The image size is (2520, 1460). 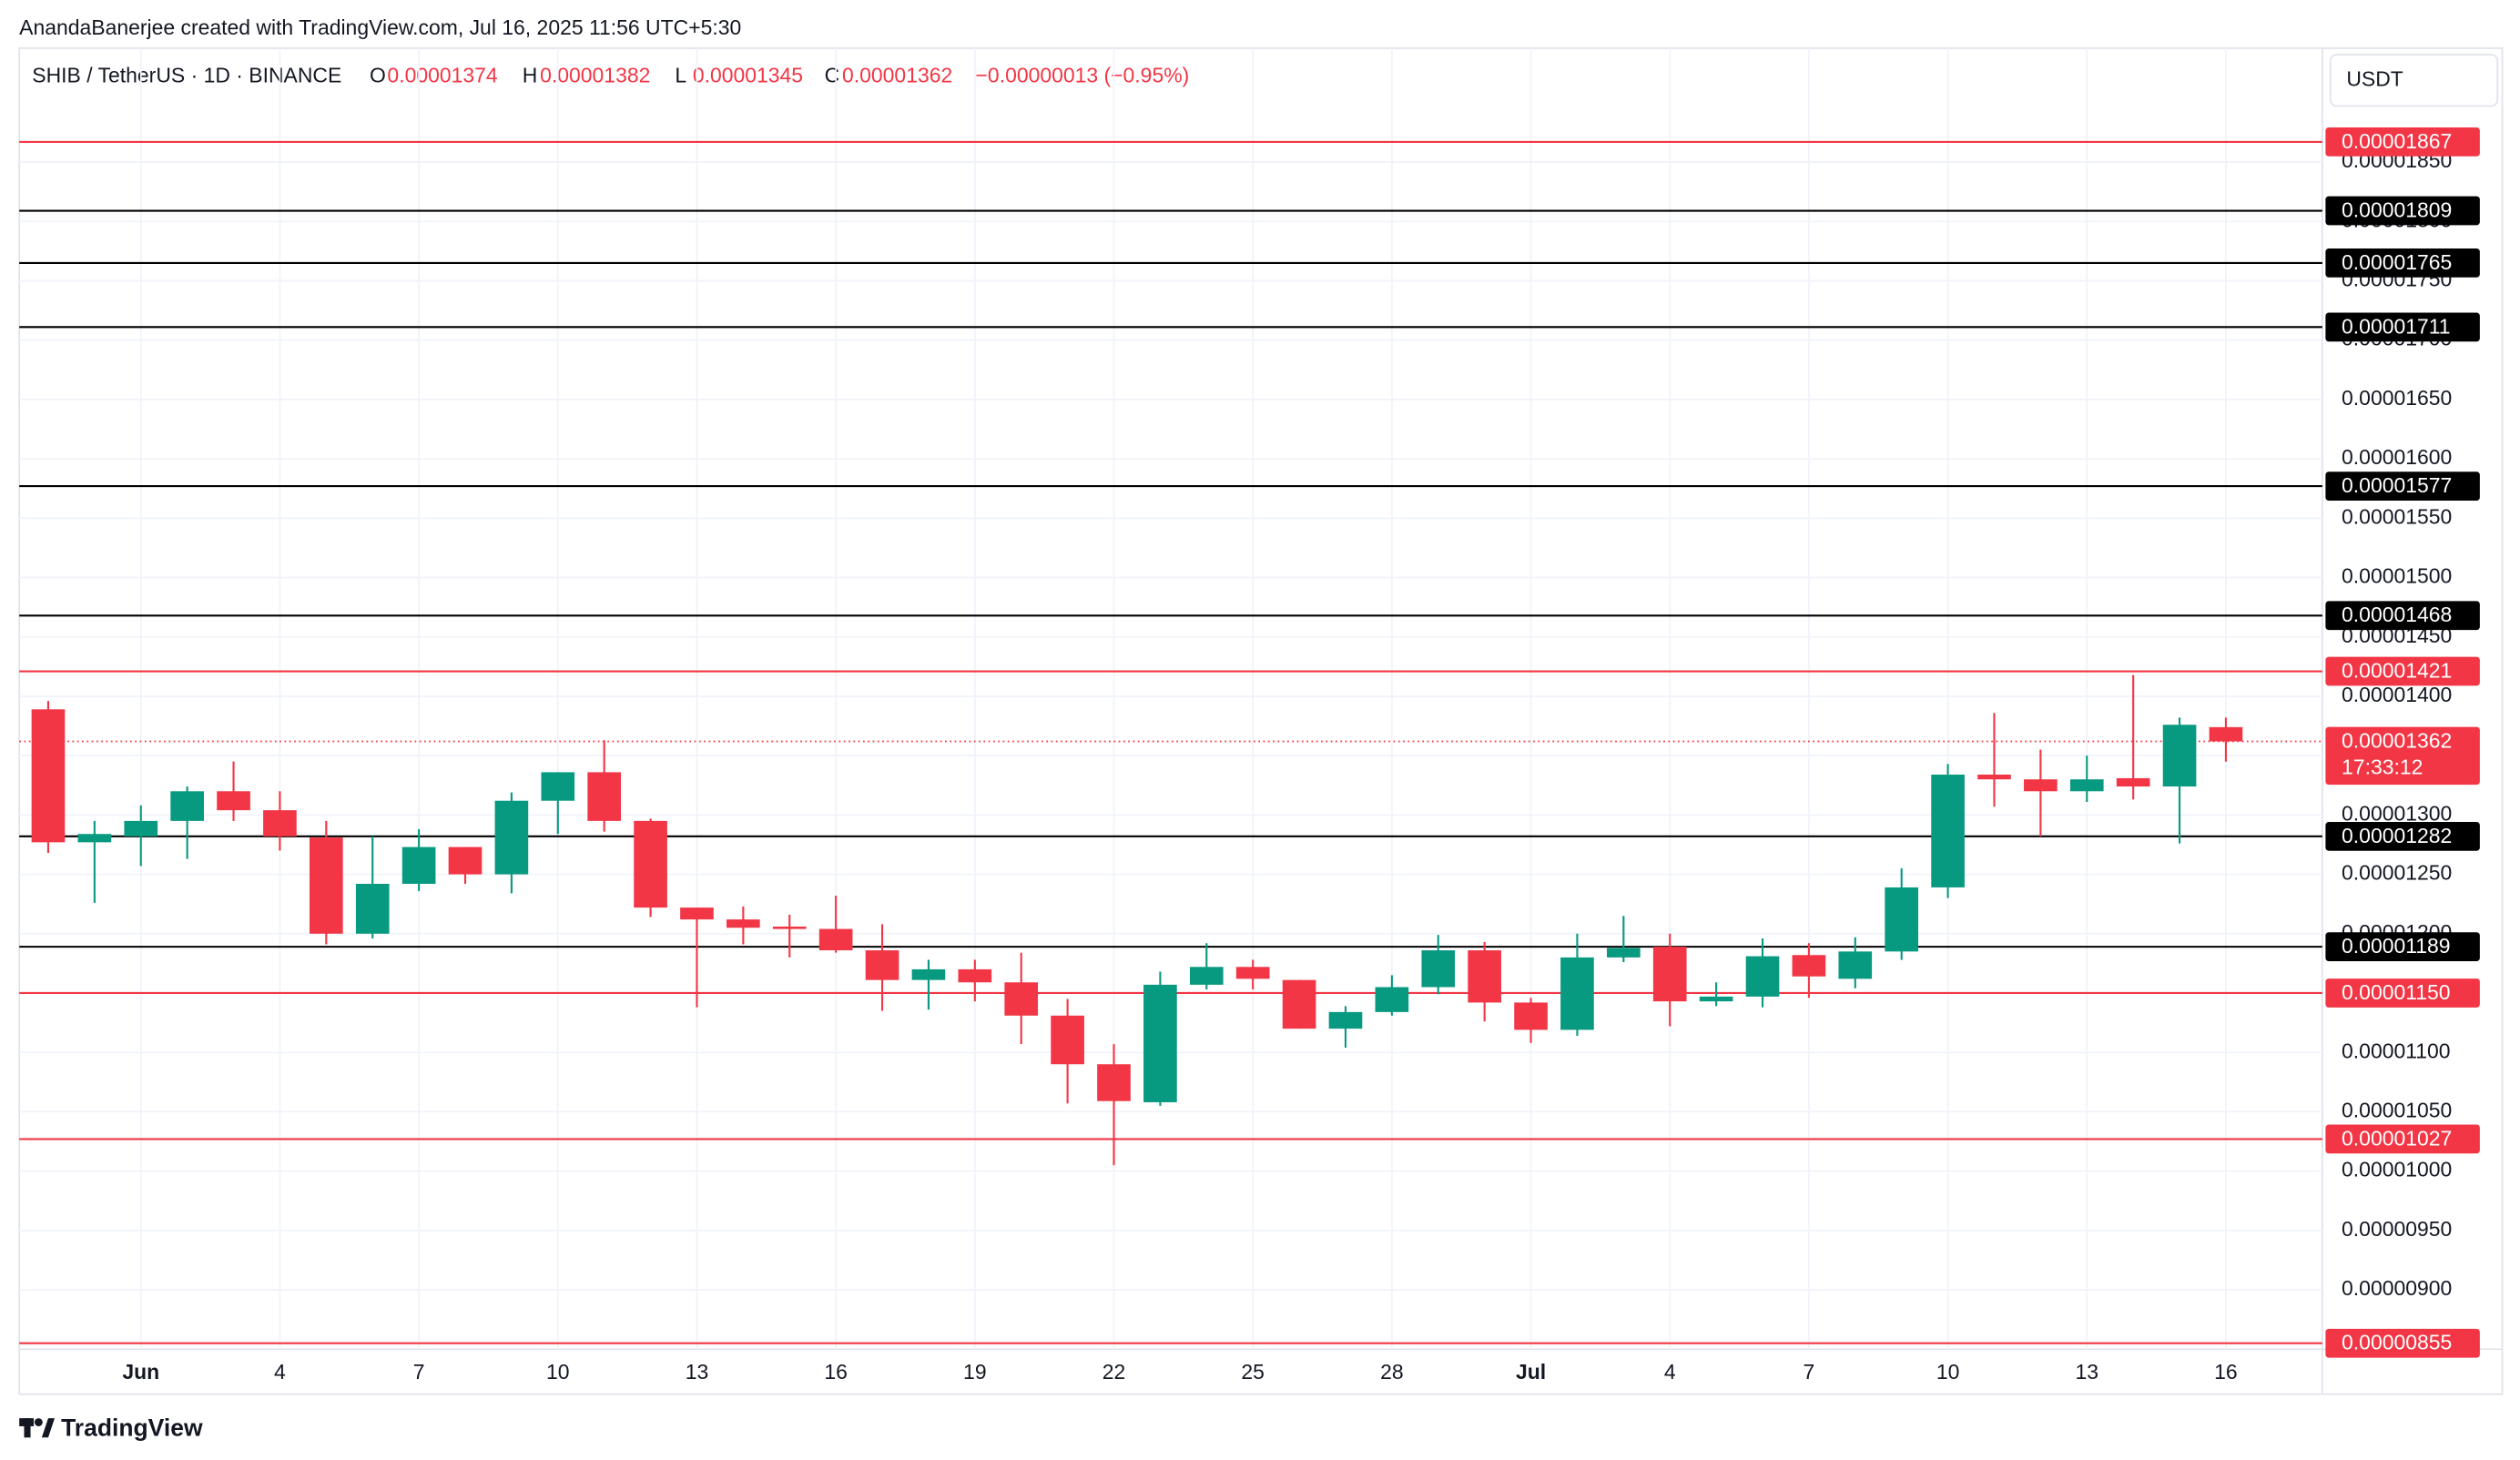 What do you see at coordinates (833, 76) in the screenshot?
I see `ohlc-label: C` at bounding box center [833, 76].